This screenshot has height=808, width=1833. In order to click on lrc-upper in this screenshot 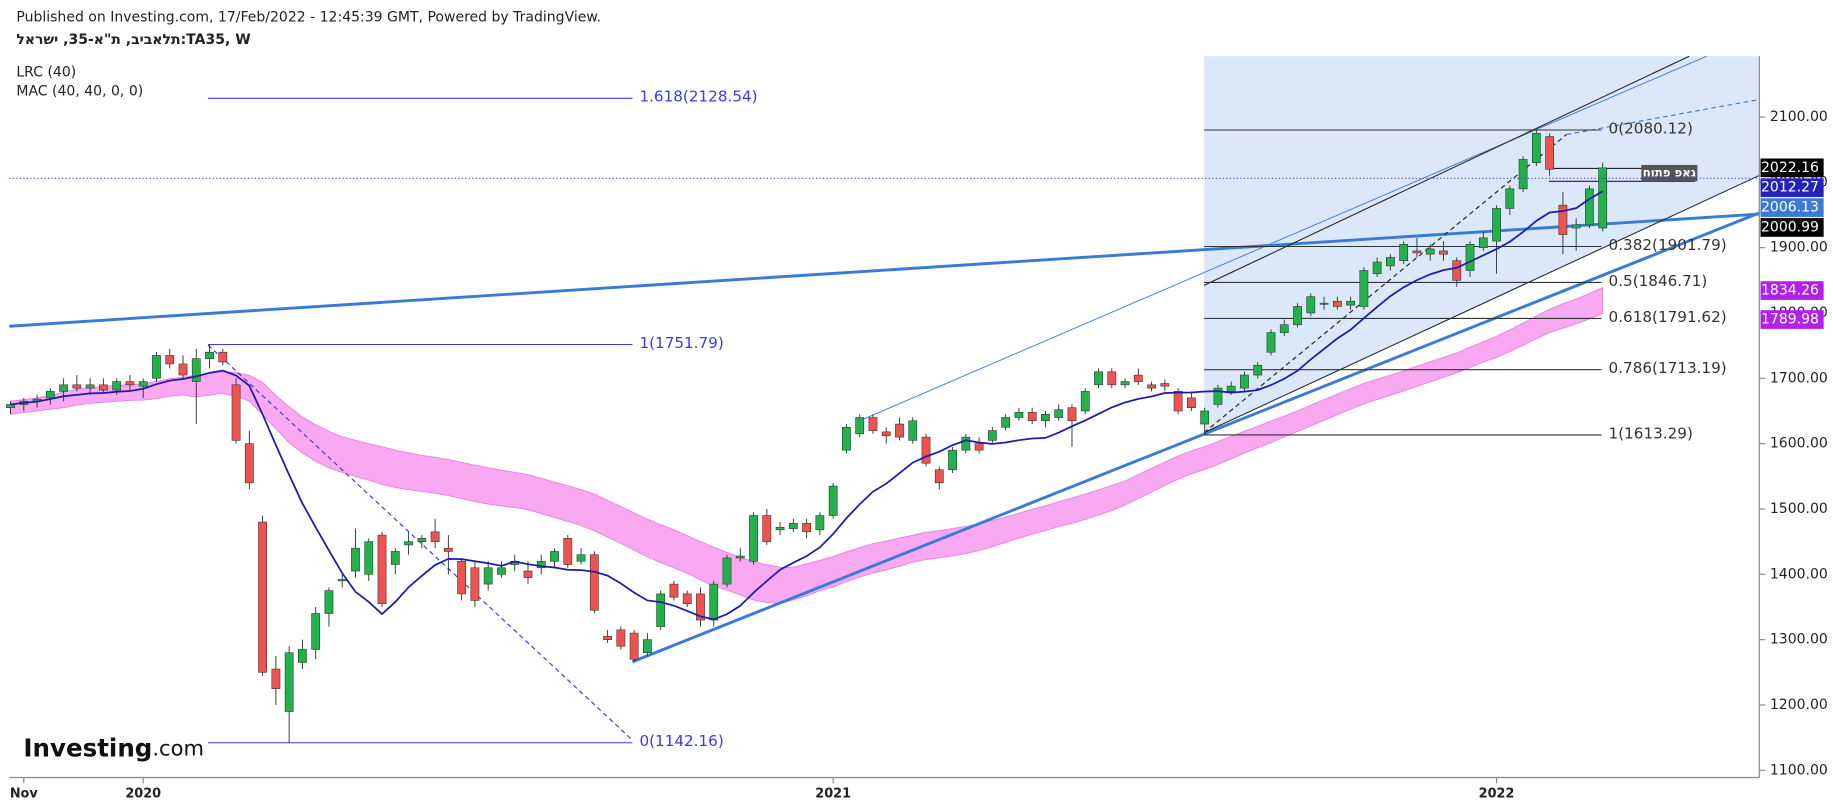, I will do `click(1446, 170)`.